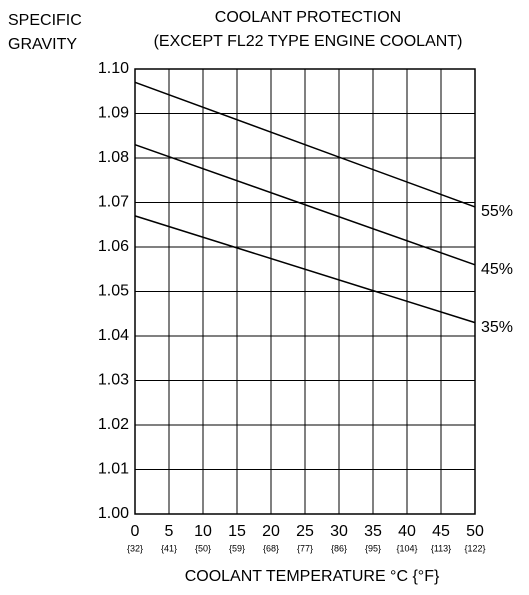 The height and width of the screenshot is (595, 529). I want to click on x-tick-label: 10, so click(203, 531).